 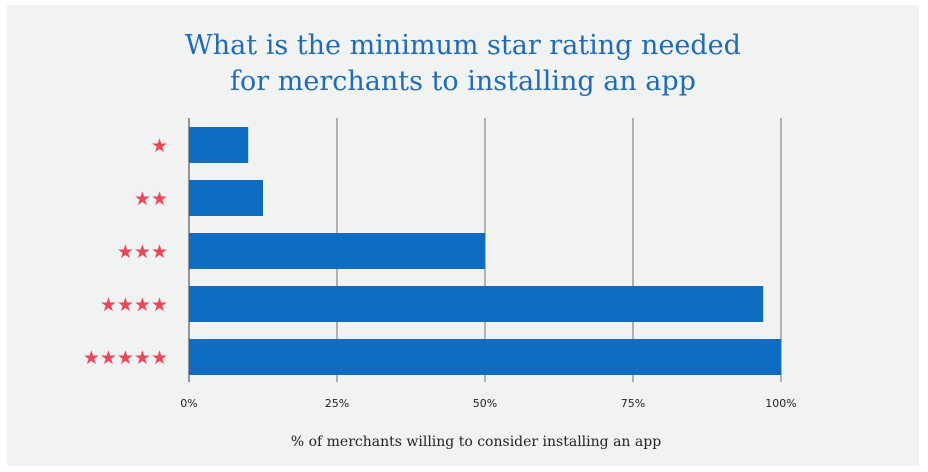 What do you see at coordinates (142, 252) in the screenshot?
I see `category-label-3-star: ★★★` at bounding box center [142, 252].